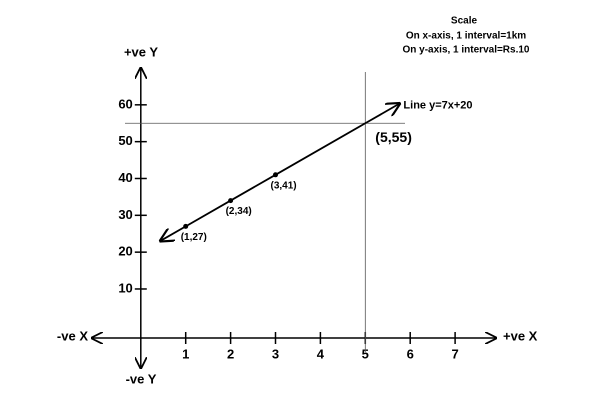  Describe the element at coordinates (194, 237) in the screenshot. I see `point-label: (1,27)` at that location.